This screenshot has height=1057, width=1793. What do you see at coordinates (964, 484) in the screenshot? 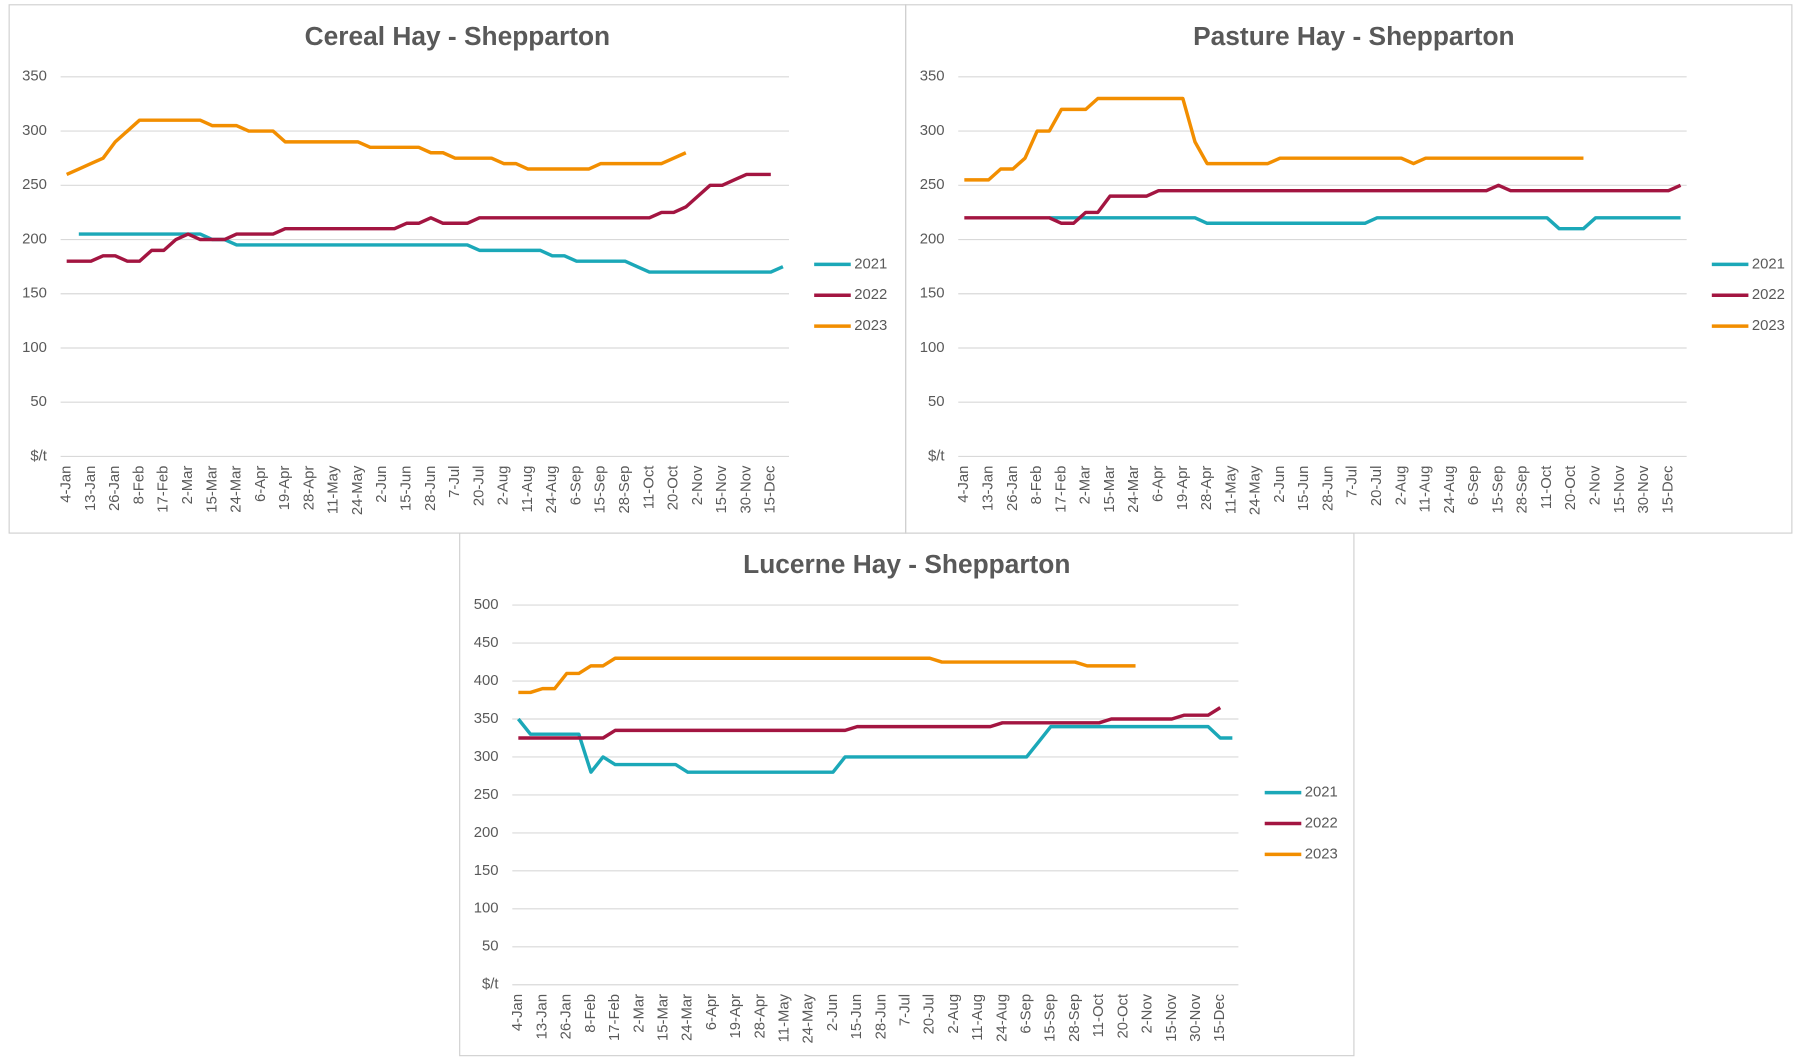
I see `x-tick-label: 4-Jan` at bounding box center [964, 484].